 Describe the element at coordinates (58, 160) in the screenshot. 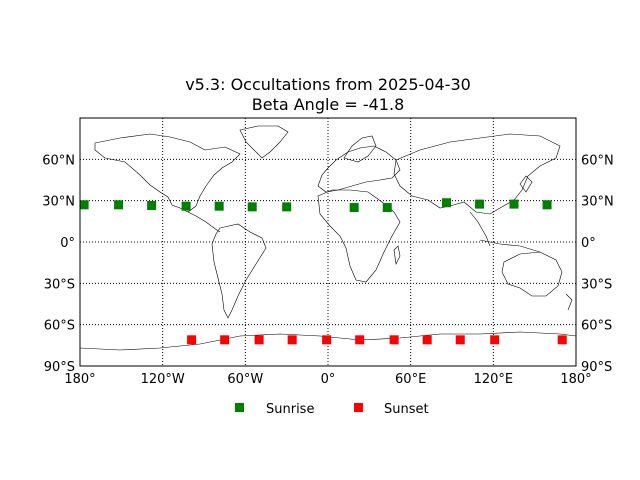

I see `y-tick-label-left: 60°N` at that location.